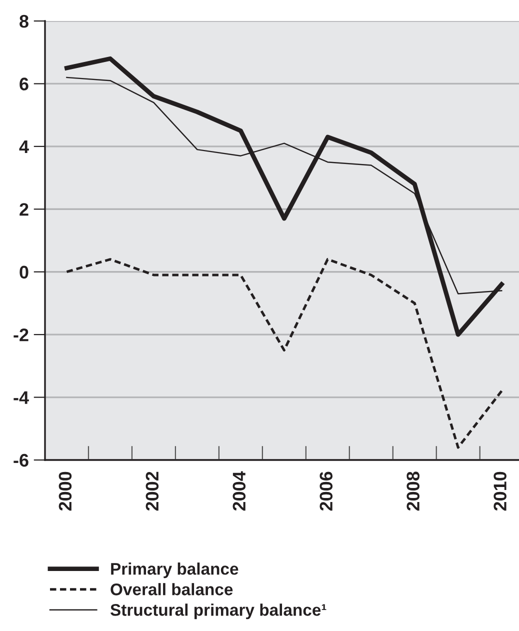  What do you see at coordinates (24, 272) in the screenshot?
I see `y-tick-label: 0` at bounding box center [24, 272].